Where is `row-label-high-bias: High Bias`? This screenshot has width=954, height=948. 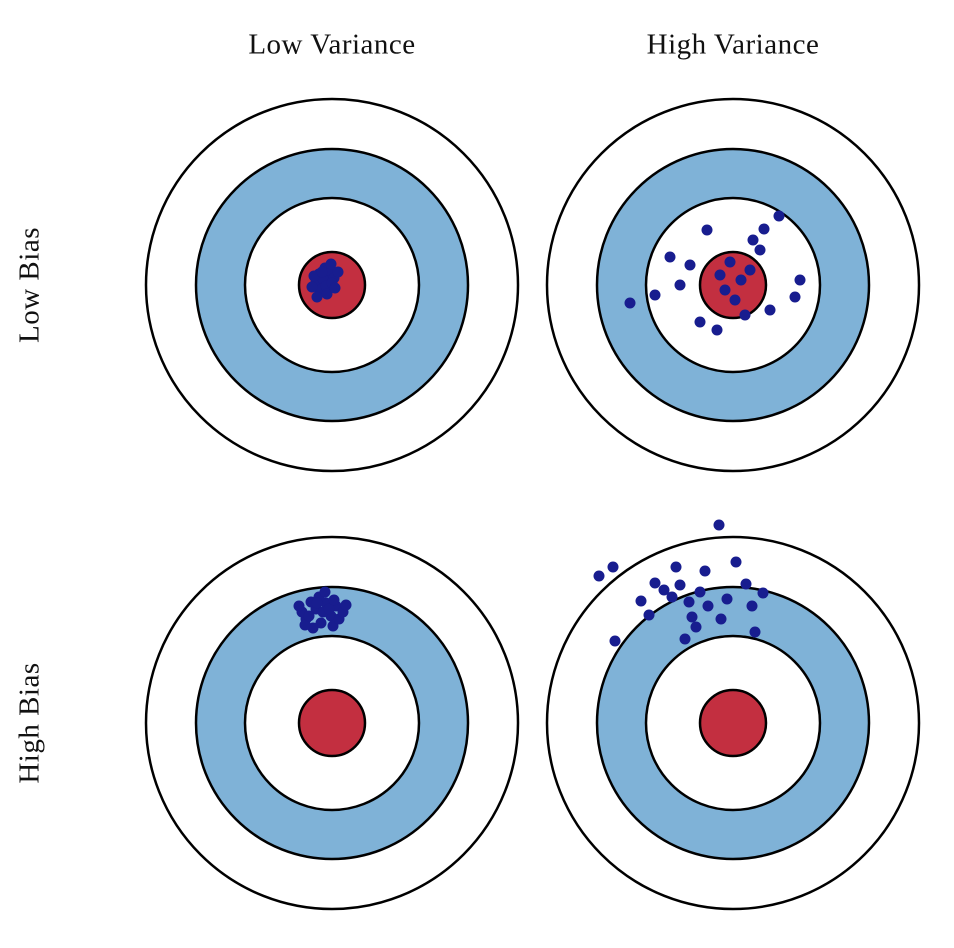 row-label-high-bias: High Bias is located at coordinates (29, 723).